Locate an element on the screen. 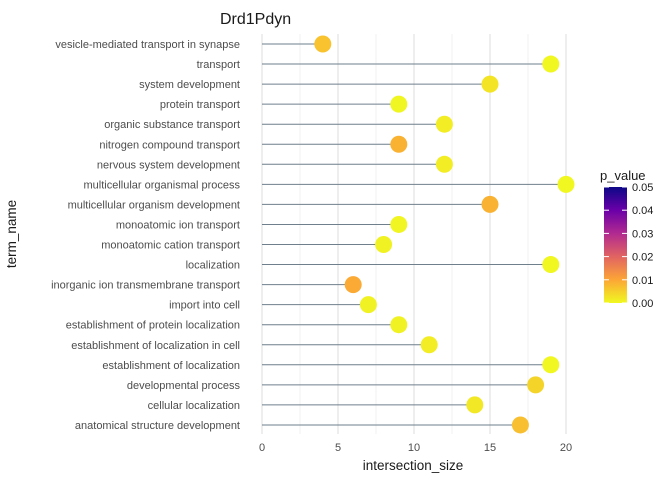  legend-tick-label: 0.04 is located at coordinates (642, 211).